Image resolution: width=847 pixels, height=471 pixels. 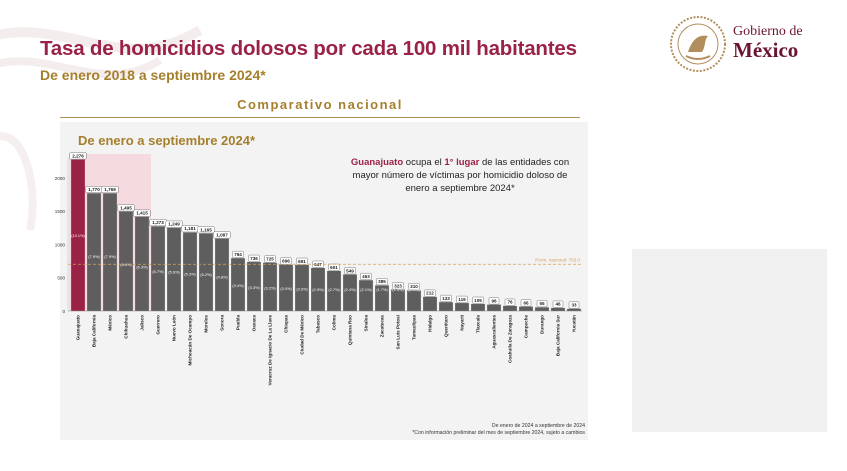 What do you see at coordinates (446, 326) in the screenshot?
I see `category-label: Querétaro` at bounding box center [446, 326].